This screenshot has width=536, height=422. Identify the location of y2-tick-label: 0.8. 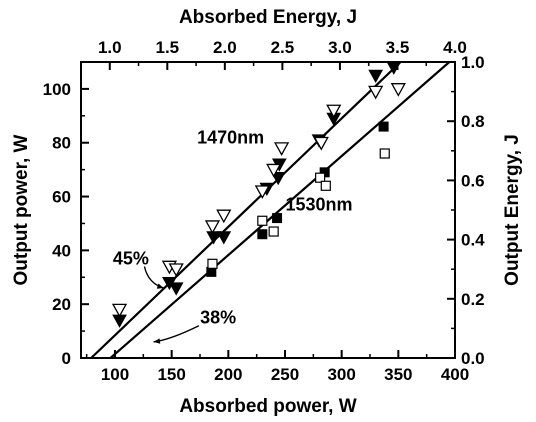
(473, 121).